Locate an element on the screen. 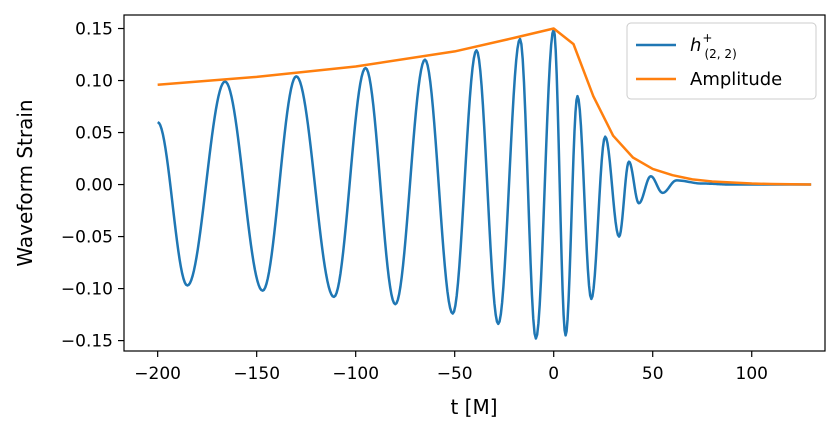  y-tick-label: −0.10 is located at coordinates (87, 290).